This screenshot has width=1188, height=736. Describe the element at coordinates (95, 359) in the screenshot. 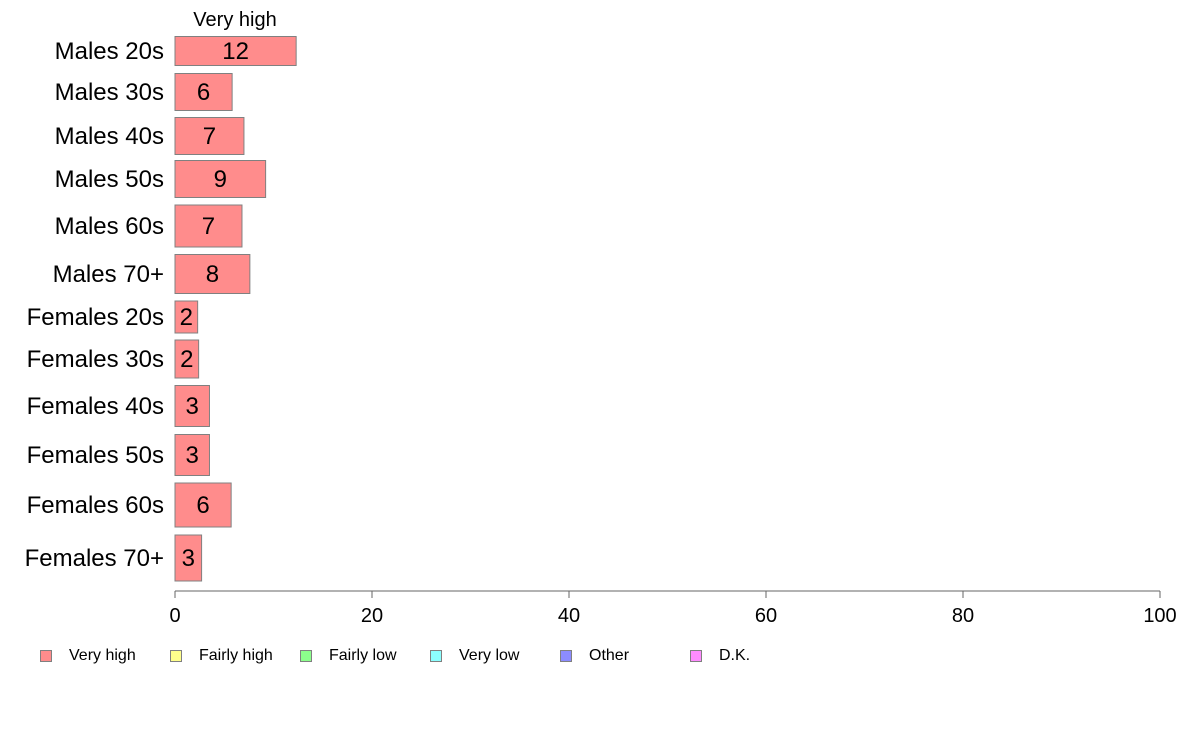

I see `category-label: Females 30s` at that location.